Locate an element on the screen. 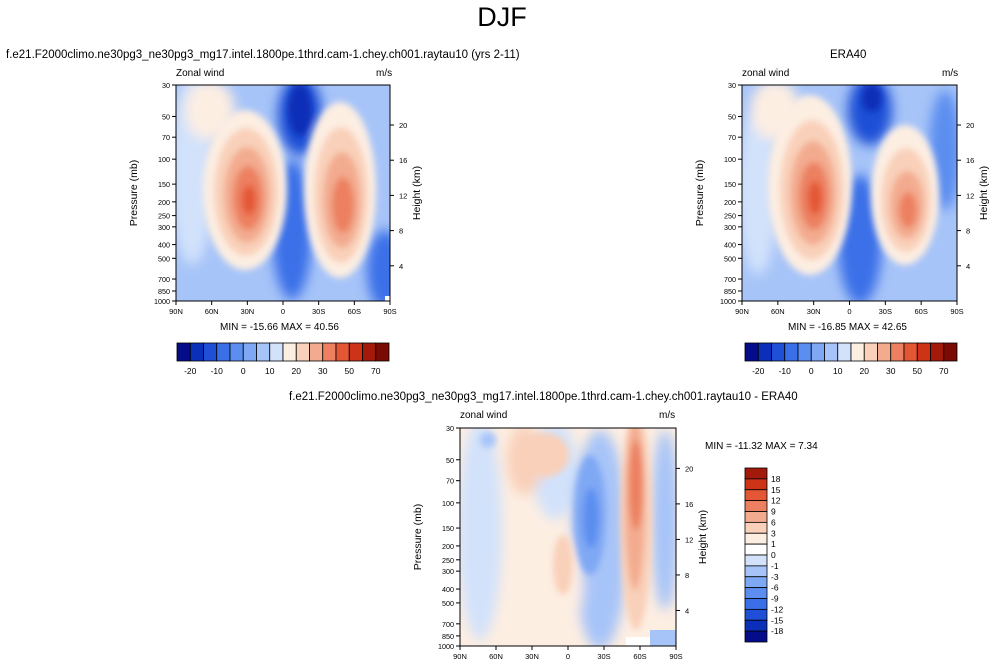 Image resolution: width=1004 pixels, height=669 pixels. diff-colorbar-label: -3 is located at coordinates (775, 577).